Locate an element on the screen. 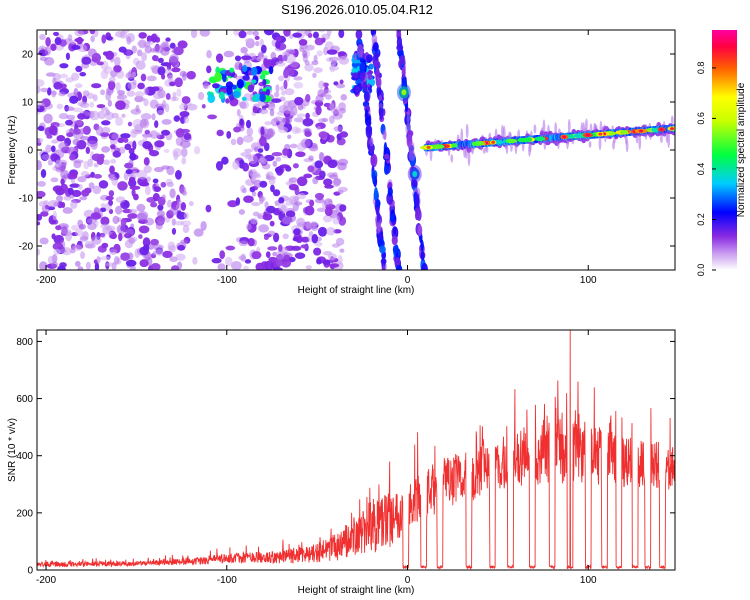 This screenshot has width=750, height=600. y-tick-label: 20 is located at coordinates (28, 55).